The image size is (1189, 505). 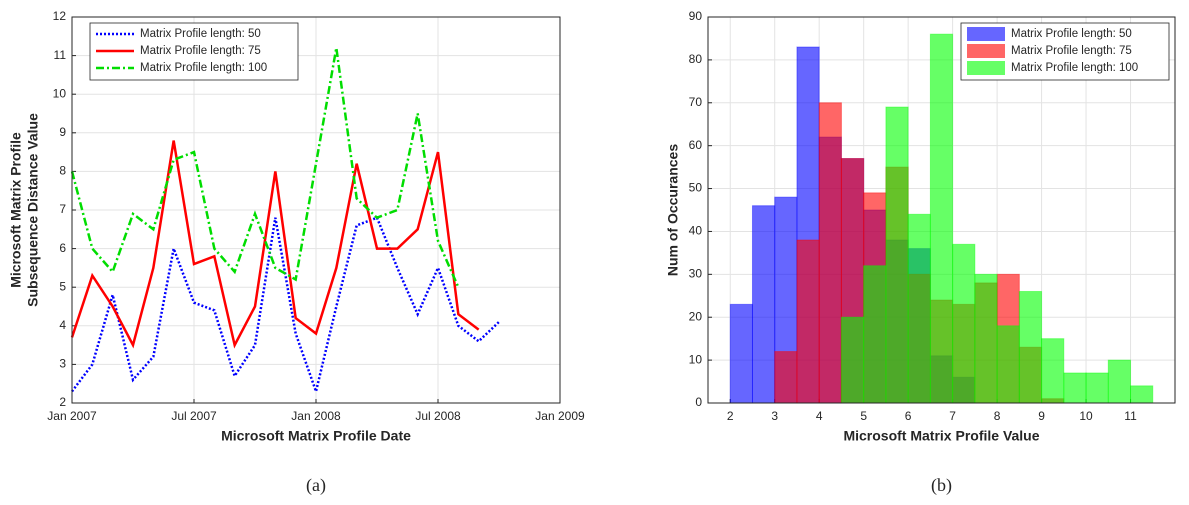 I want to click on y-tick-label: 50, so click(x=696, y=188).